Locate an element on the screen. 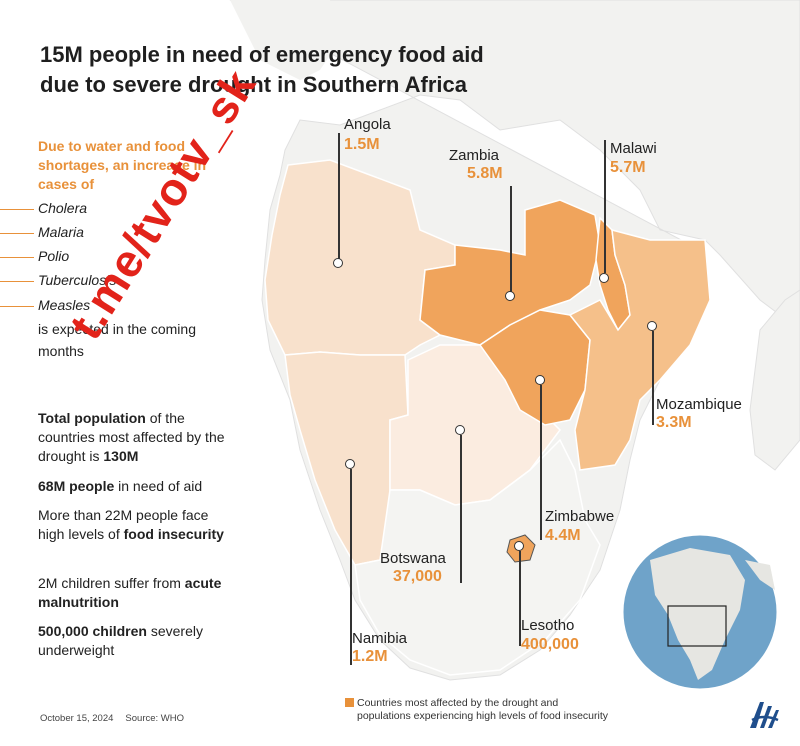  value-malawi: 5.7M is located at coordinates (628, 167).